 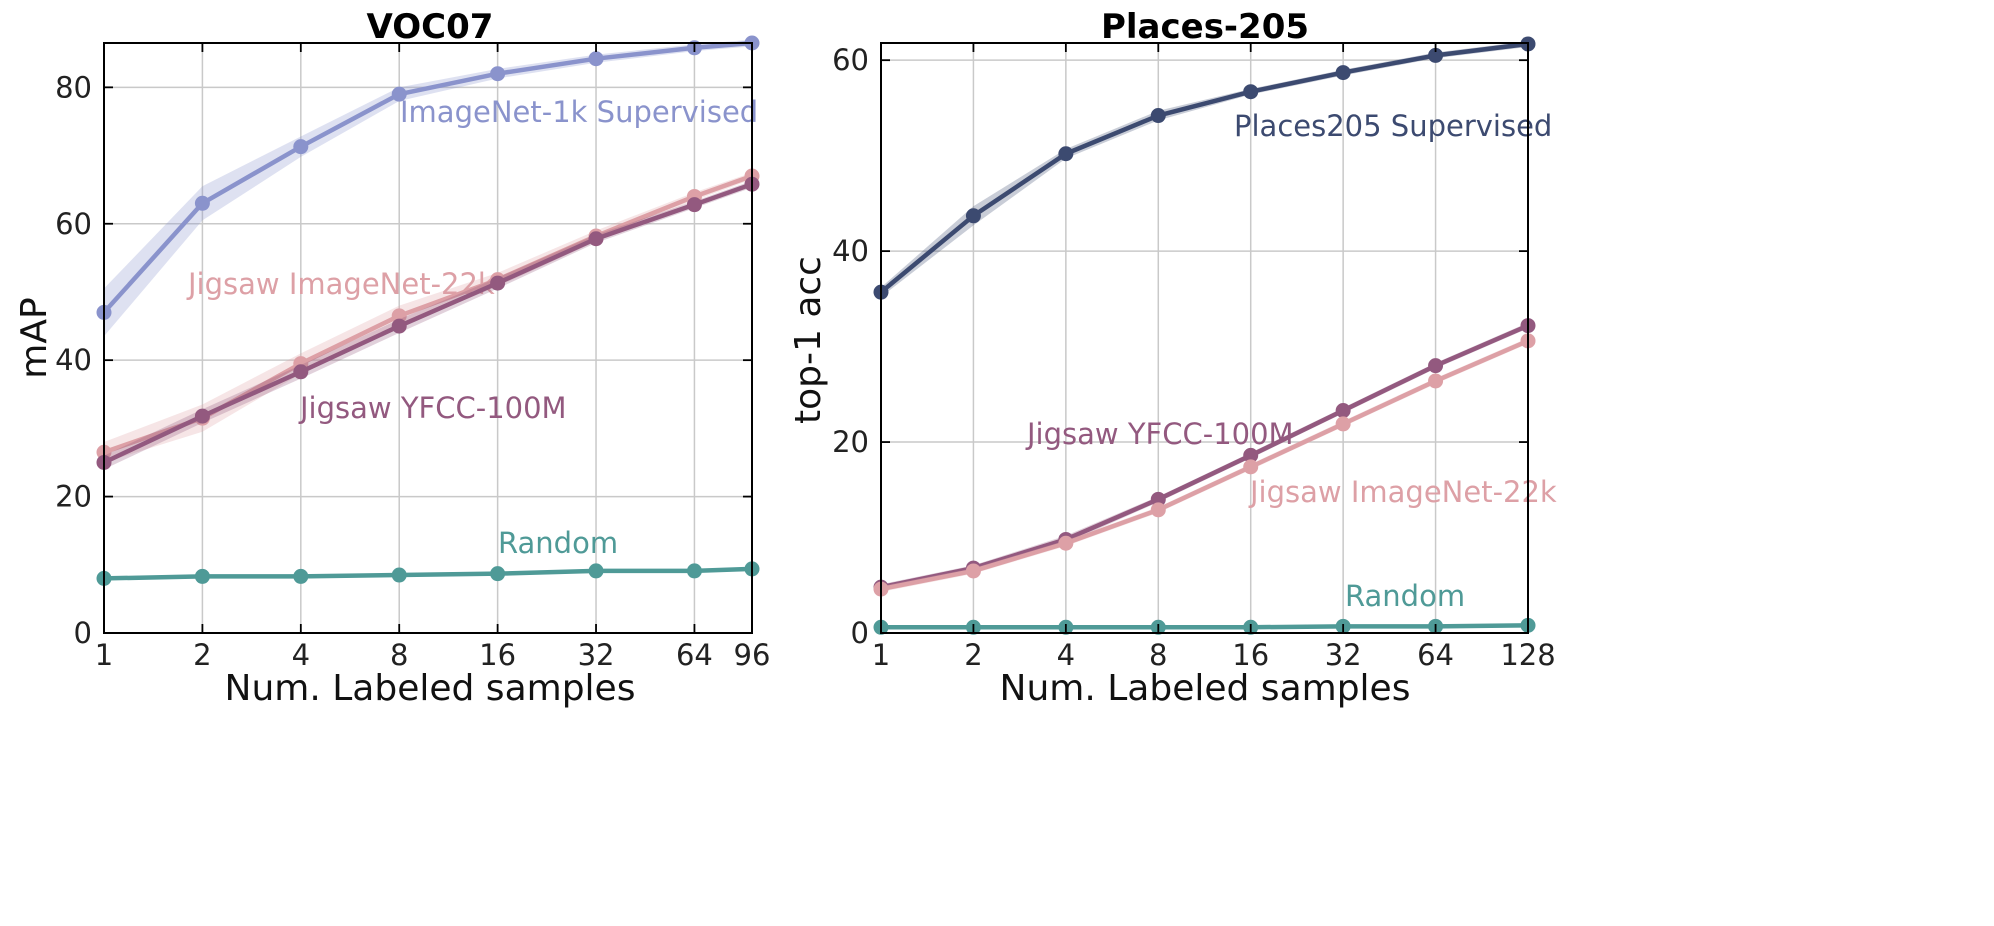 I want to click on series-band-imagenet-1k-supervised, so click(x=428, y=188).